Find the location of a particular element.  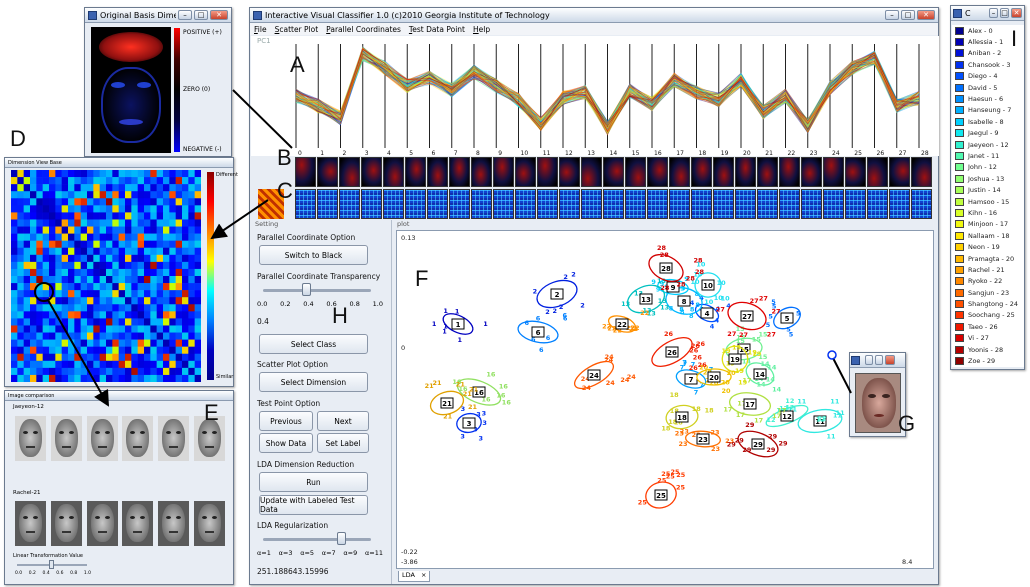

scatter-point: 16 is located at coordinates (491, 375).